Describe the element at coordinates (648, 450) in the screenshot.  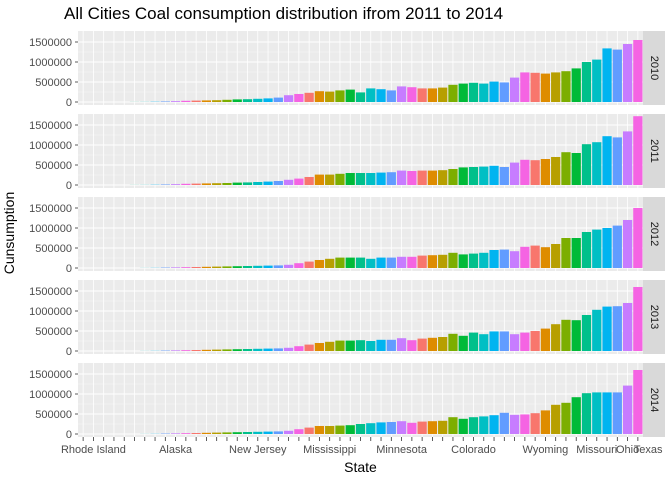
I see `x-tick-label: Texas` at that location.